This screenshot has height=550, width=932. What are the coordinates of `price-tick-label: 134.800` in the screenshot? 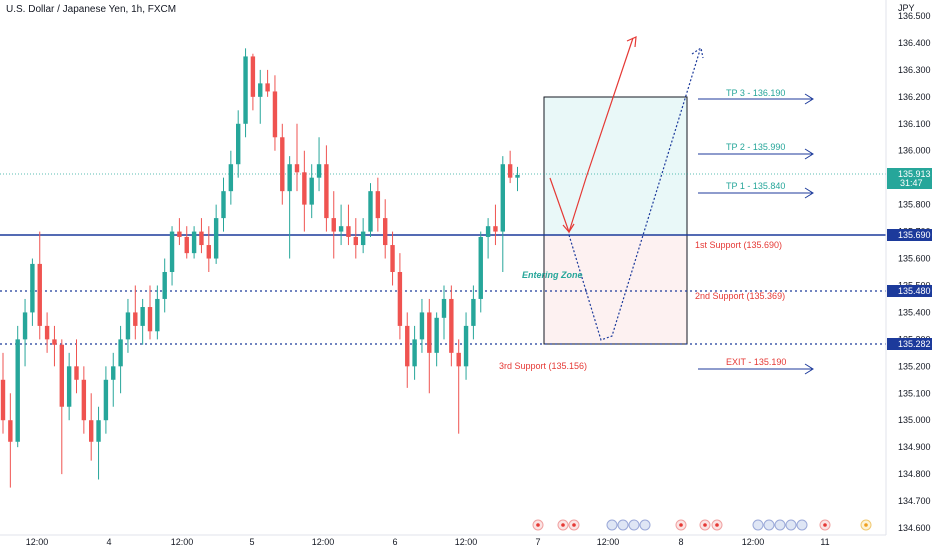 It's located at (914, 474).